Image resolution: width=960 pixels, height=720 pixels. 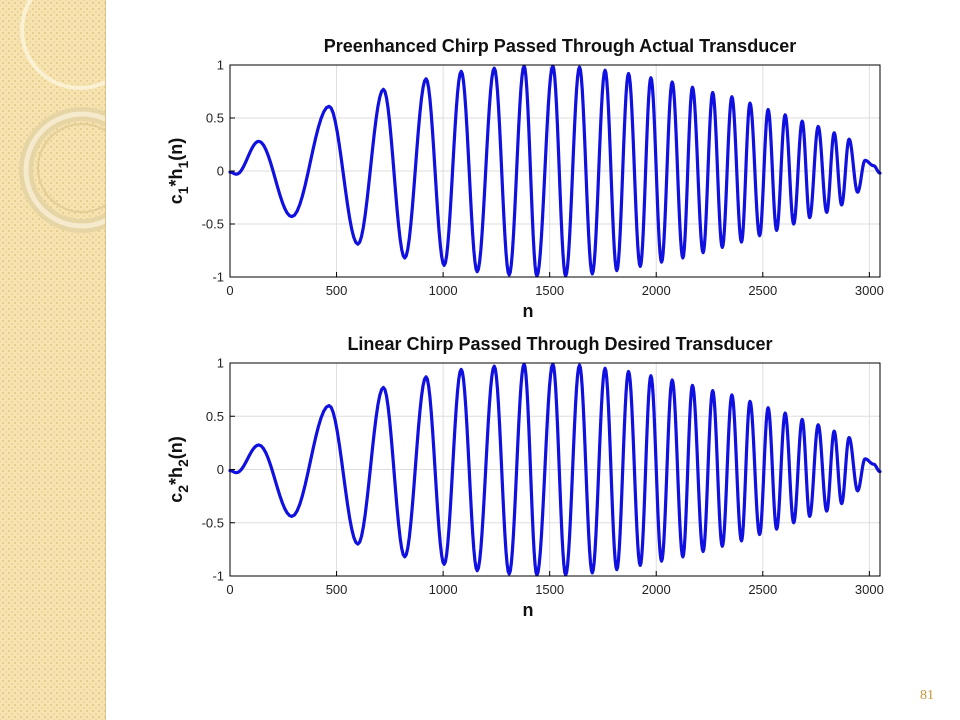 I want to click on decorative-sidebar, so click(x=53, y=360).